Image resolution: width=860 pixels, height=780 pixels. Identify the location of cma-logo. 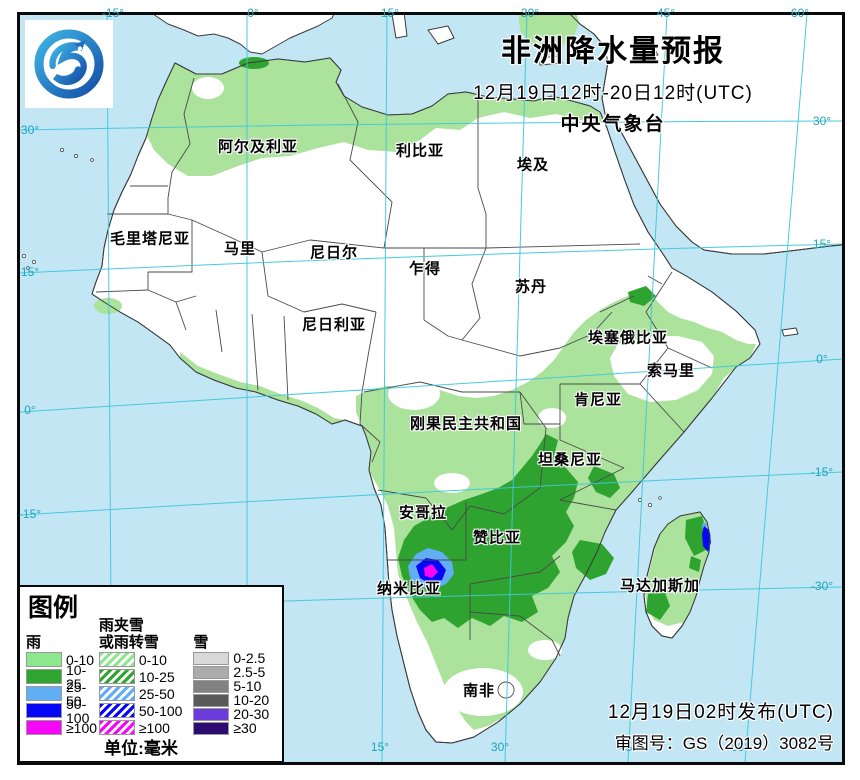
(69, 64).